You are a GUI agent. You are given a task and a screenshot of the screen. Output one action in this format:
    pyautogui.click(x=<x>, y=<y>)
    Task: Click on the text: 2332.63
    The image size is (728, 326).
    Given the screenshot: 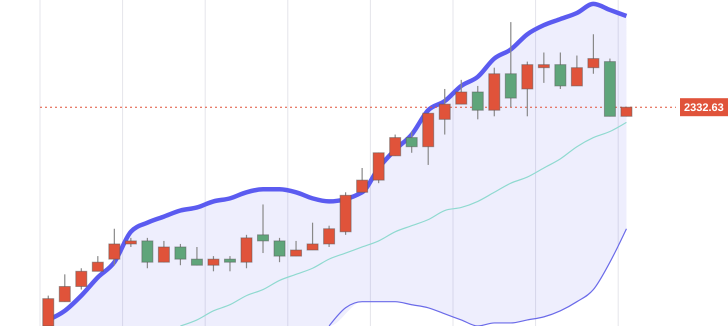 What is the action you would take?
    pyautogui.click(x=704, y=108)
    